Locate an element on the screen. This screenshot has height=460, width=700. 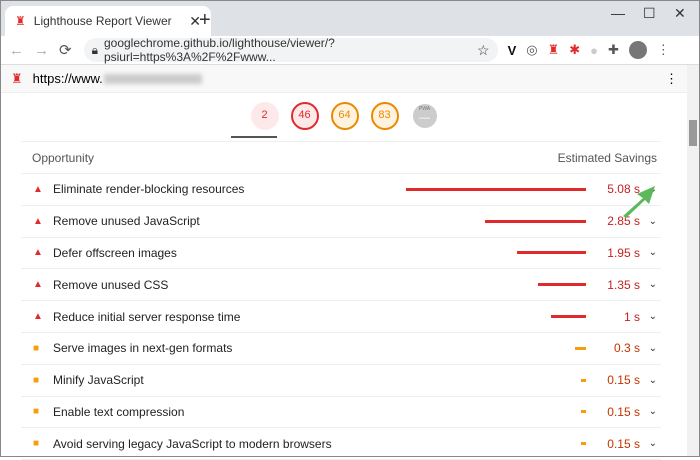
table-row: ▲ Reduce initial server response time 1 s ⌄ is located at coordinates (341, 317).